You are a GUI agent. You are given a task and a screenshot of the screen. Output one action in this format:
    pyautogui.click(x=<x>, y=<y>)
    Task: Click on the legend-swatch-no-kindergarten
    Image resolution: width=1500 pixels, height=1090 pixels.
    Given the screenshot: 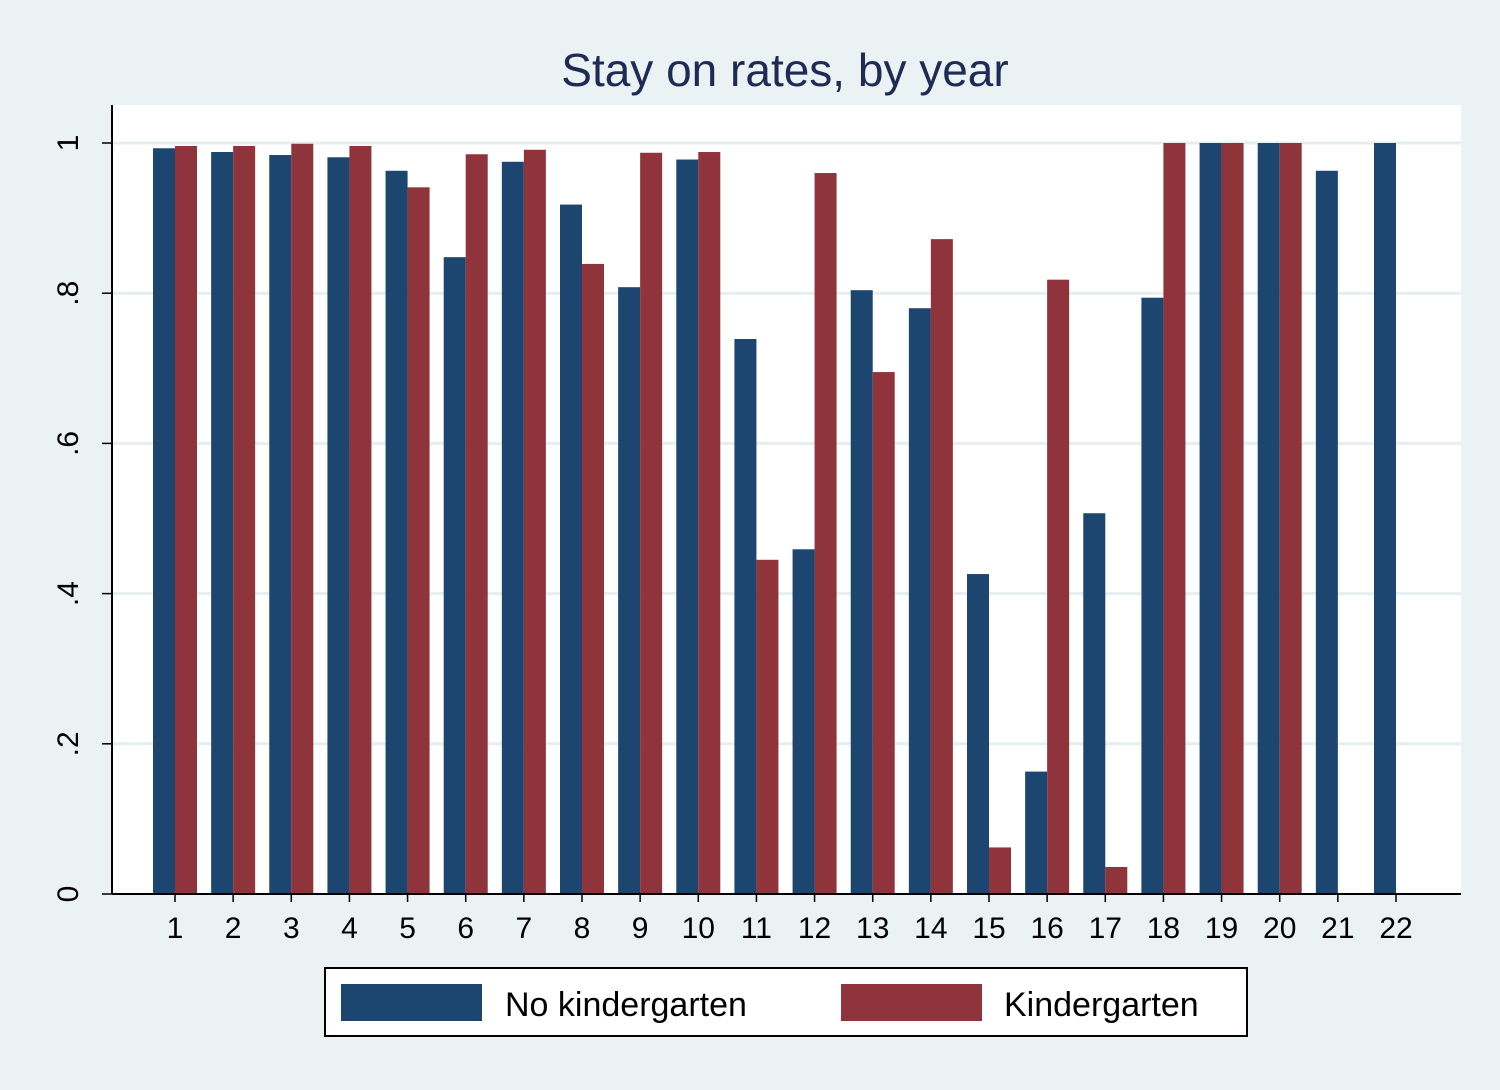 What is the action you would take?
    pyautogui.click(x=411, y=1002)
    